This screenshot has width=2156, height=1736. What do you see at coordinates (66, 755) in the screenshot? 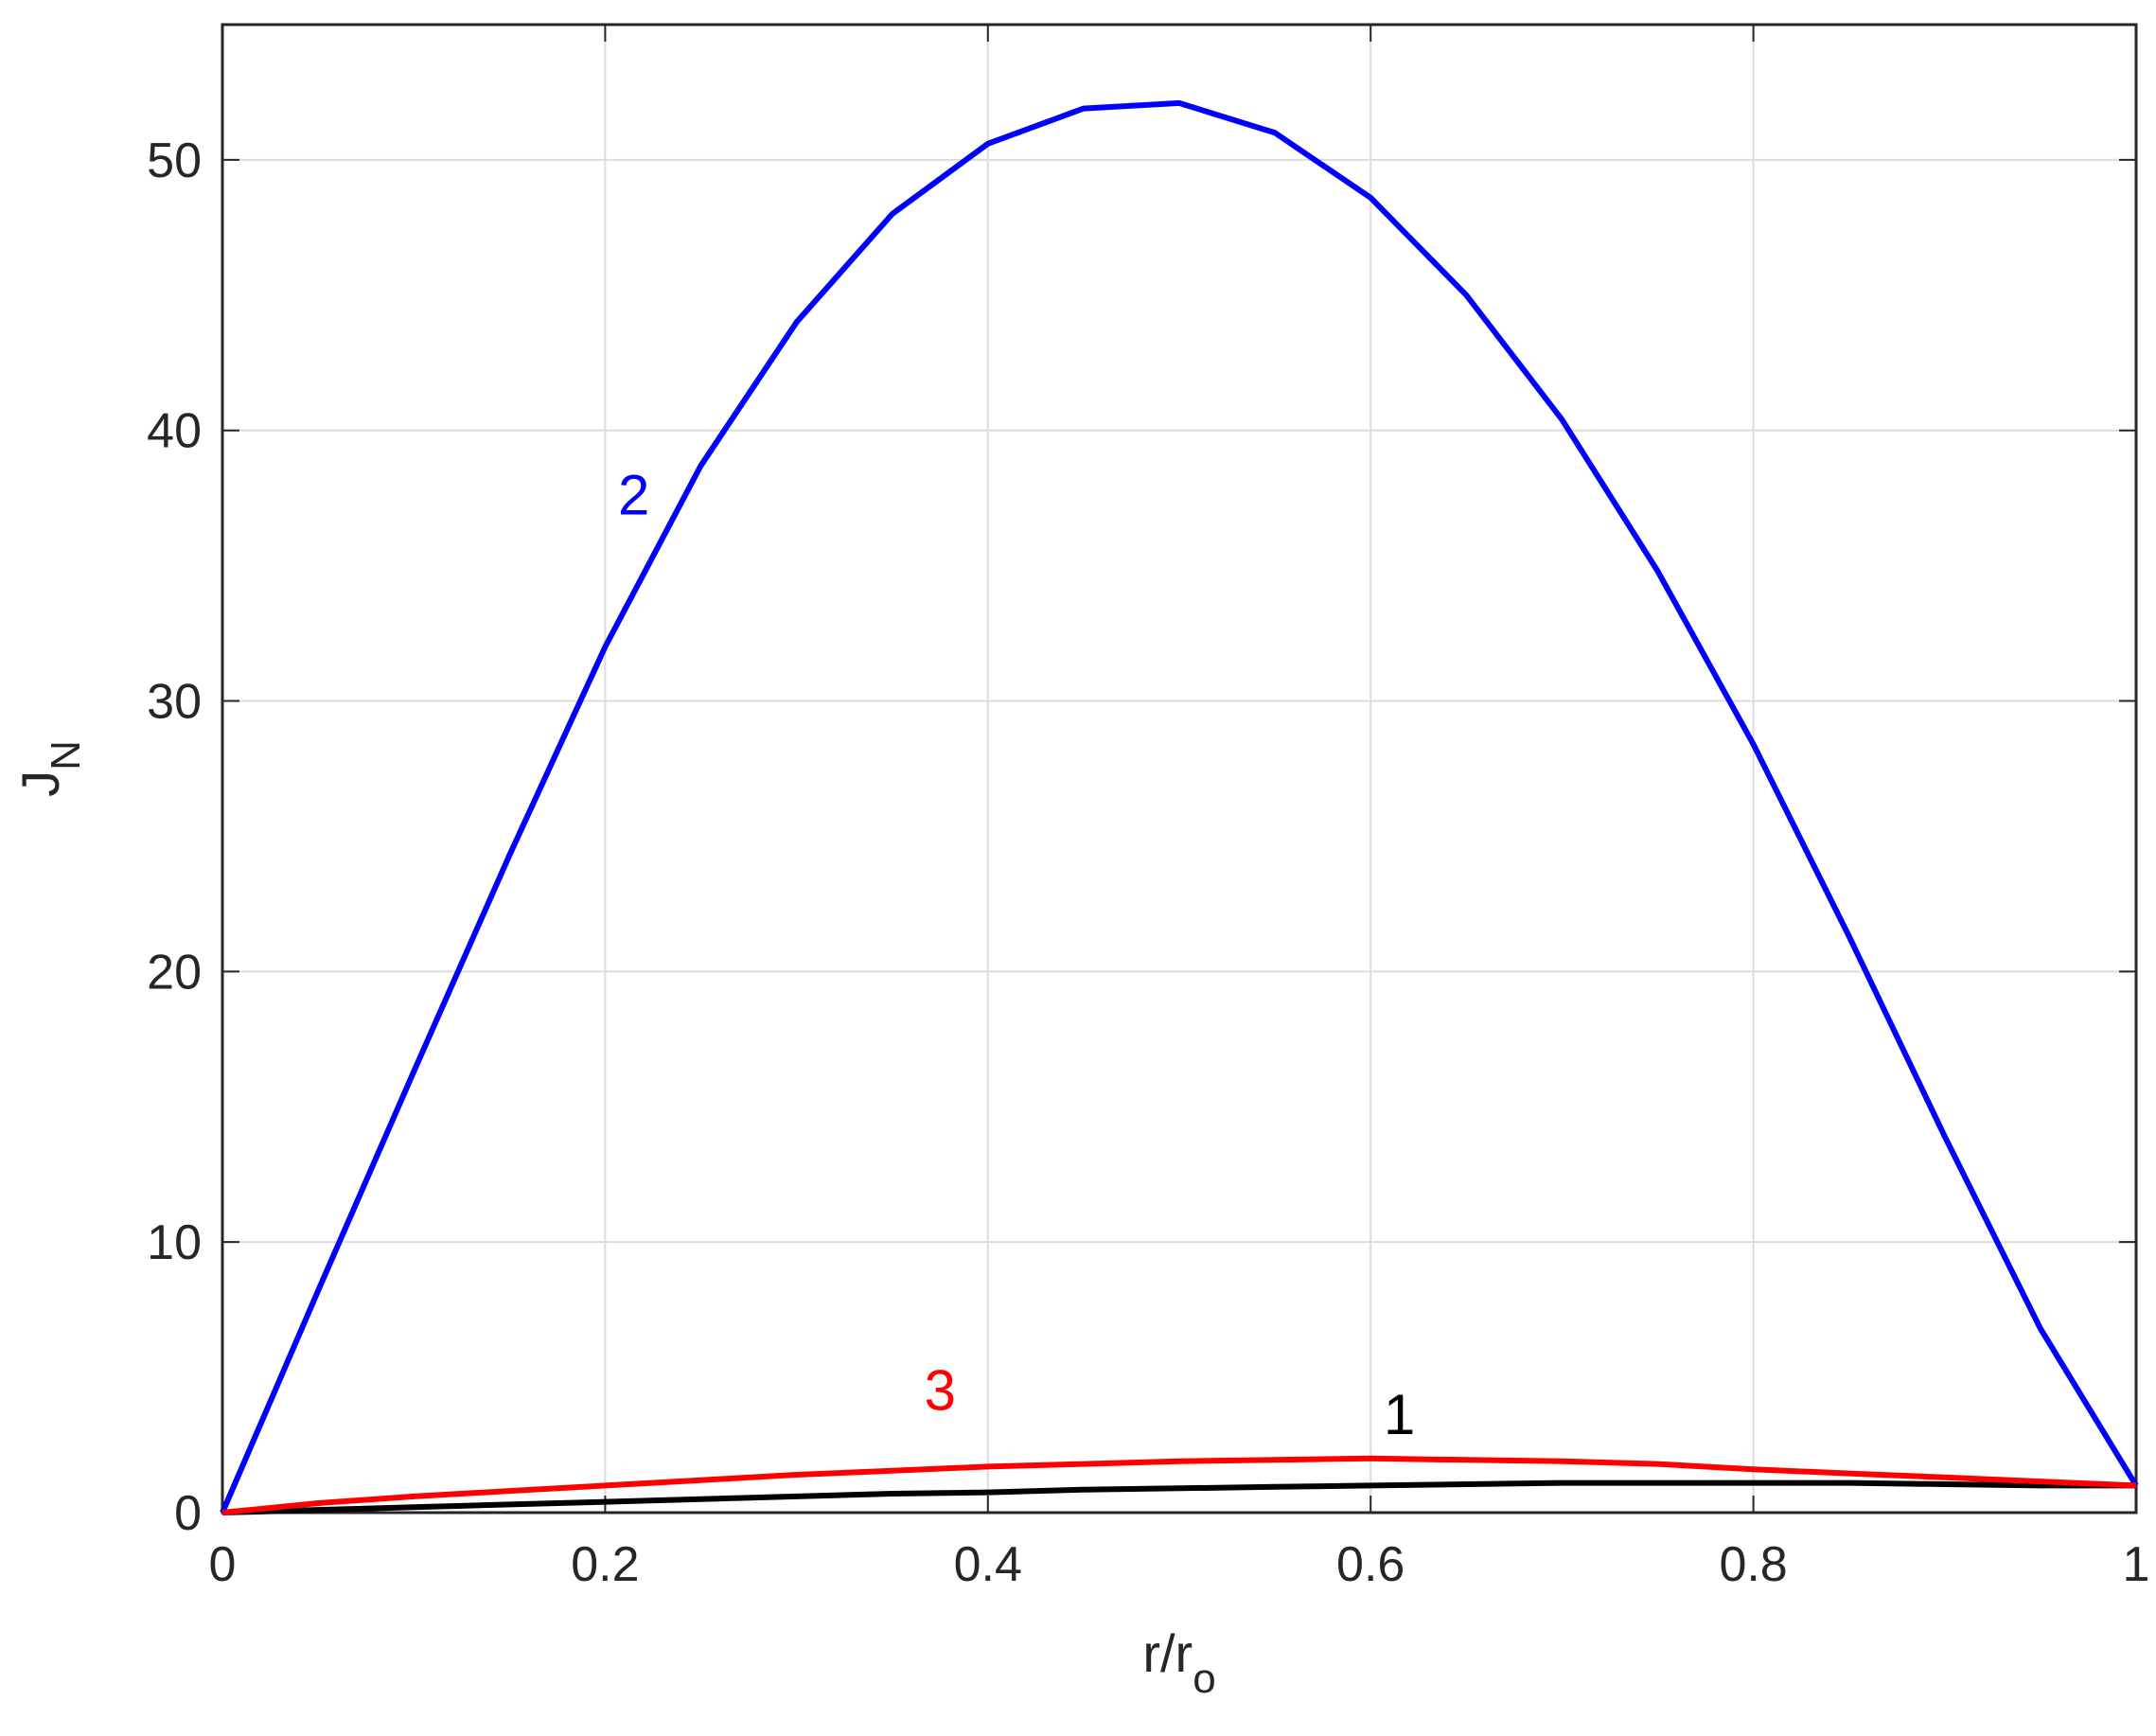
I see `y-axis-label-sub: N` at bounding box center [66, 755].